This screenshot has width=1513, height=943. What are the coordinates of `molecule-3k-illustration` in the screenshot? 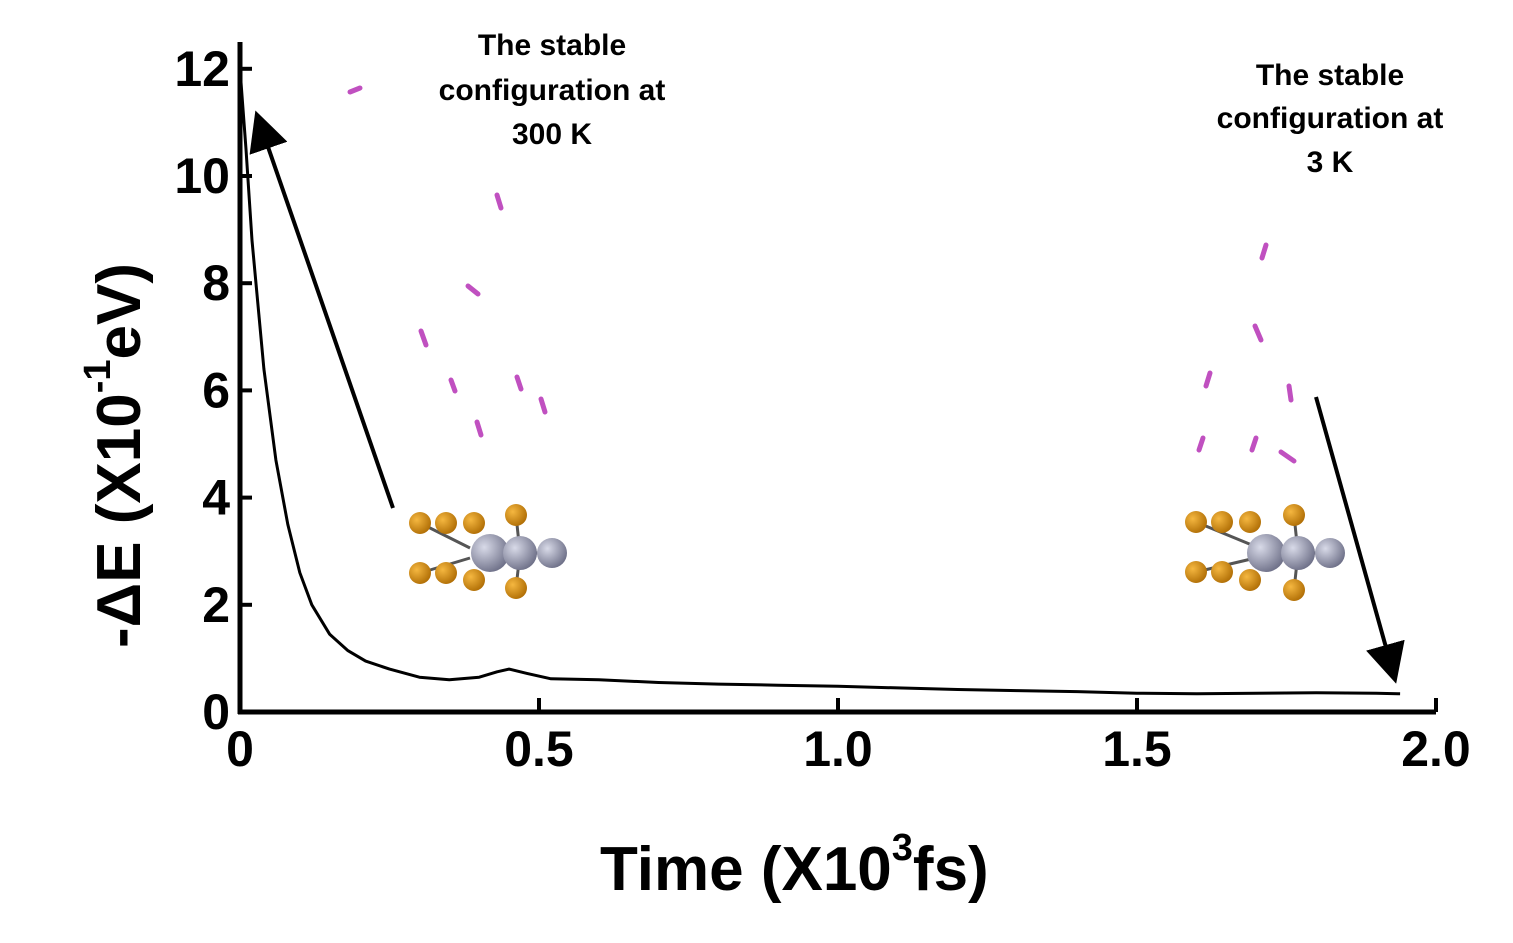 It's located at (1265, 421).